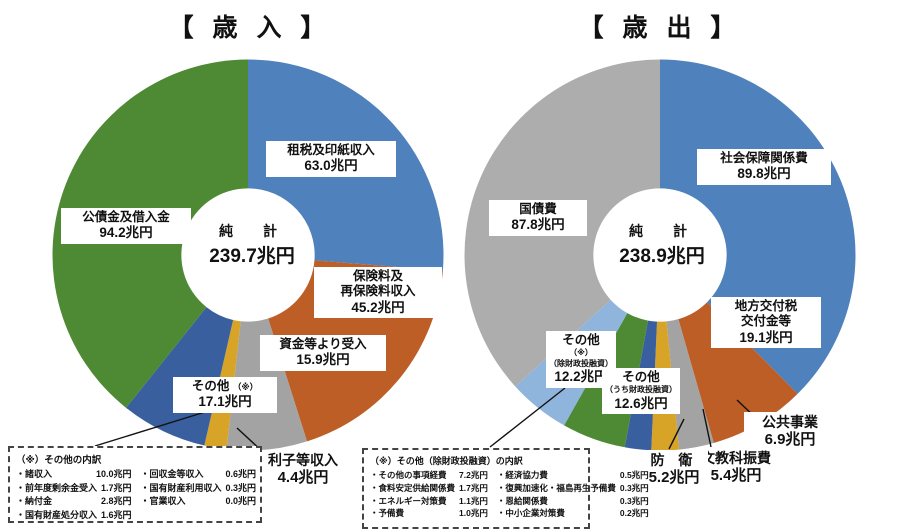 This screenshot has width=907, height=532. I want to click on expenditure-slice-2: 公共事業 6.9兆円, so click(690, 384).